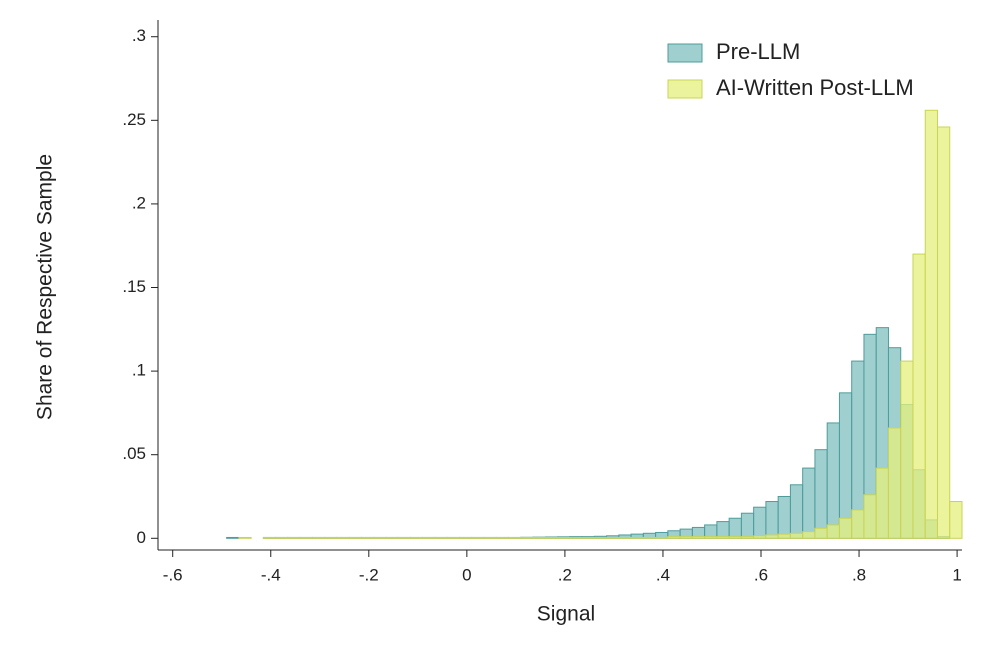  Describe the element at coordinates (565, 574) in the screenshot. I see `x-tick-label: .2` at that location.